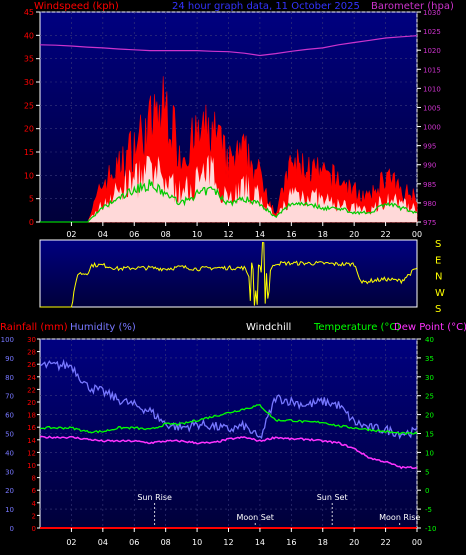 This screenshot has height=555, width=466. I want to click on barometer-y-tick-label: 1005, so click(432, 108).